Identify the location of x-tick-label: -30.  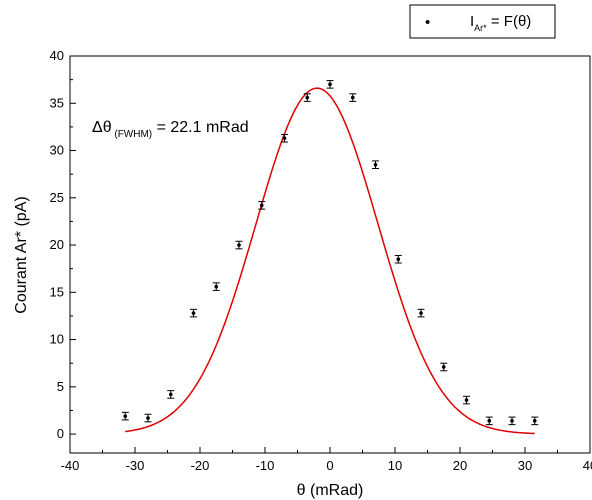
(135, 465).